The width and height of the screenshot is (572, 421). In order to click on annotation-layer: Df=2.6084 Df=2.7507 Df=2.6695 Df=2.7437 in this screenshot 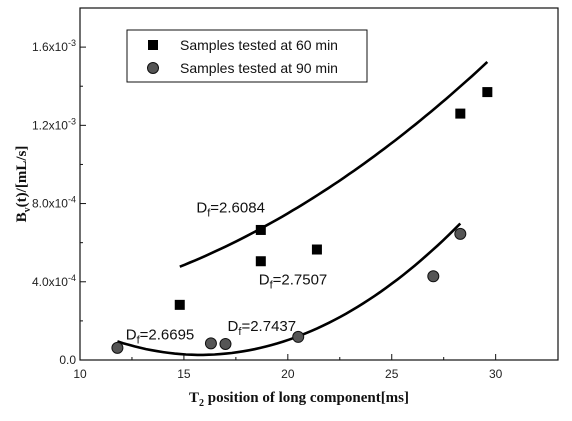, I will do `click(227, 272)`.